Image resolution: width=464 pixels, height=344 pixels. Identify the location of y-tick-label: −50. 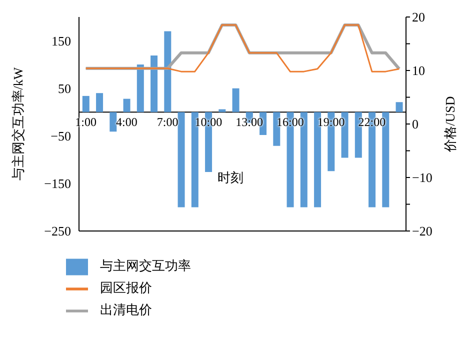
(60, 136).